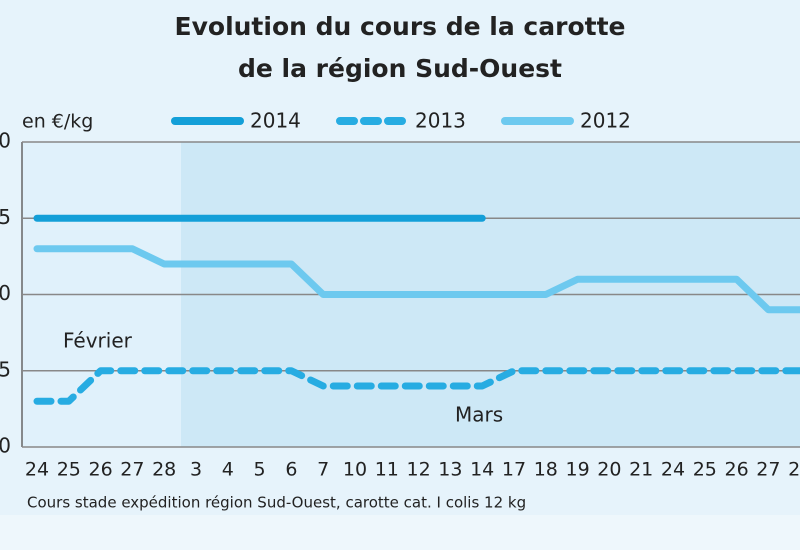 The height and width of the screenshot is (550, 800). Describe the element at coordinates (228, 470) in the screenshot. I see `x-tick-label: 4` at that location.